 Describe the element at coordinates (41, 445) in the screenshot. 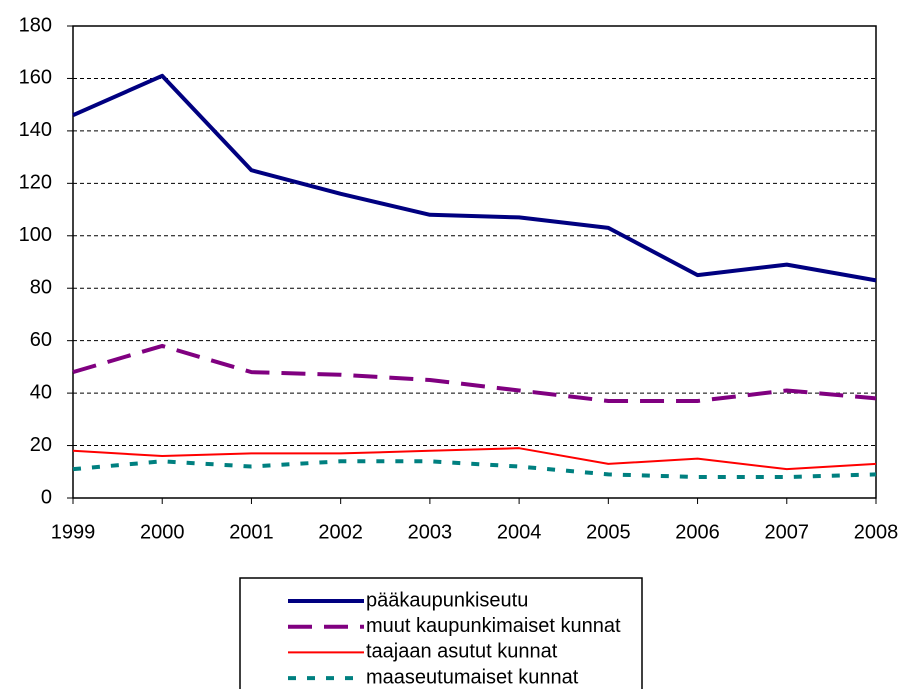

I see `y-tick-label: 20` at that location.